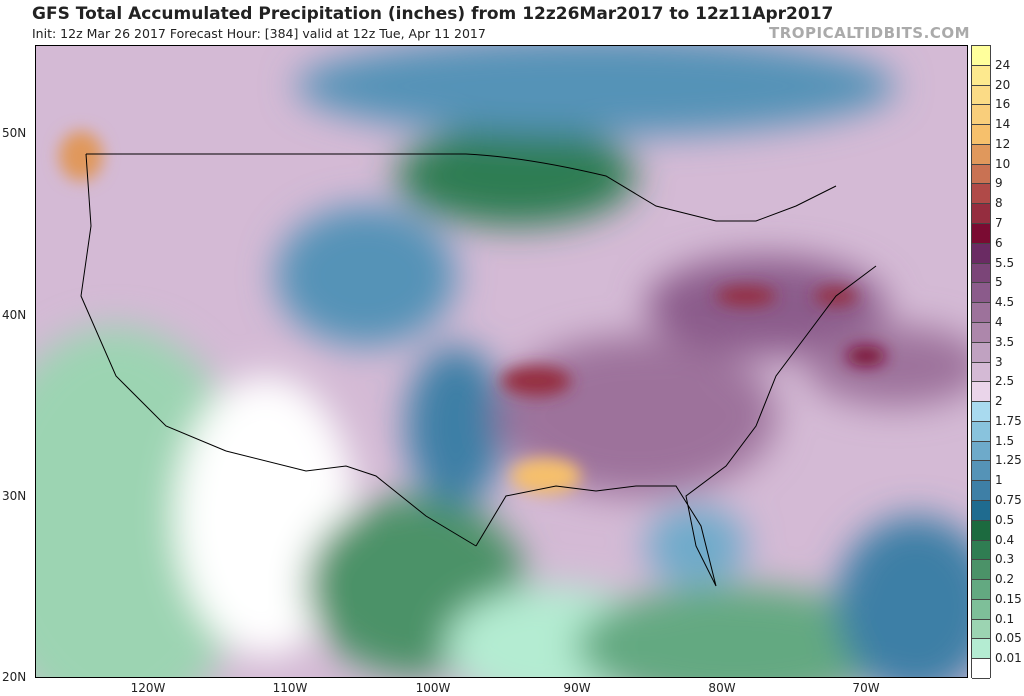  What do you see at coordinates (456, 426) in the screenshot?
I see `texas-region` at bounding box center [456, 426].